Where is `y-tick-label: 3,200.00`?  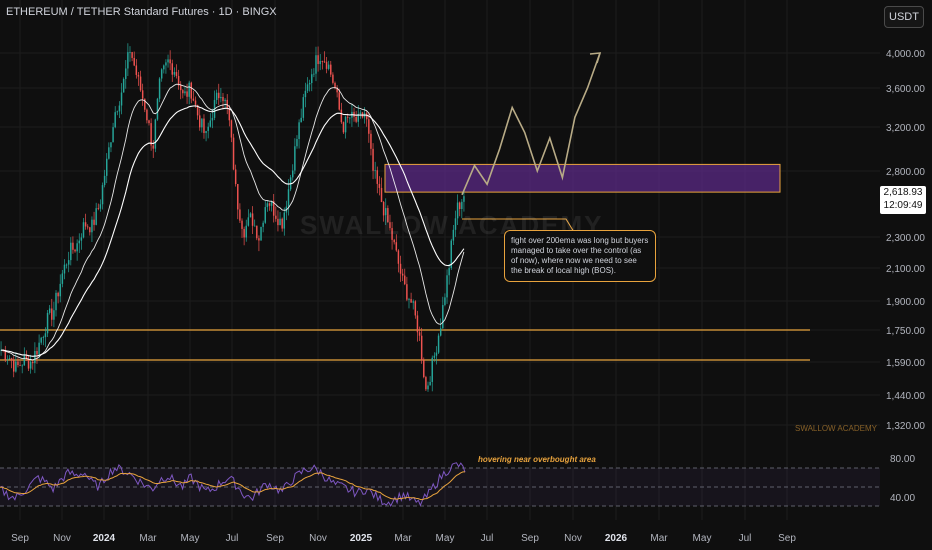 y-tick-label: 3,200.00 is located at coordinates (905, 128).